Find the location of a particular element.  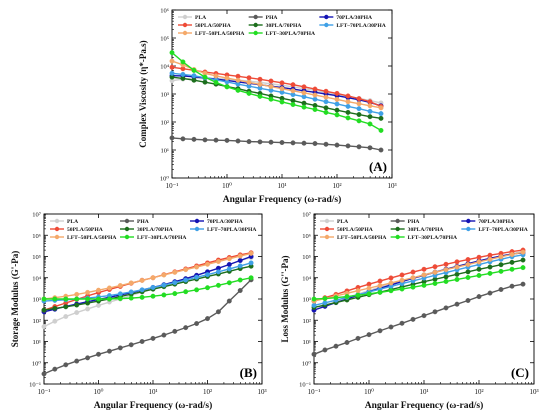

legend-item: LFT–30PLA/70PHA is located at coordinates (423, 237).